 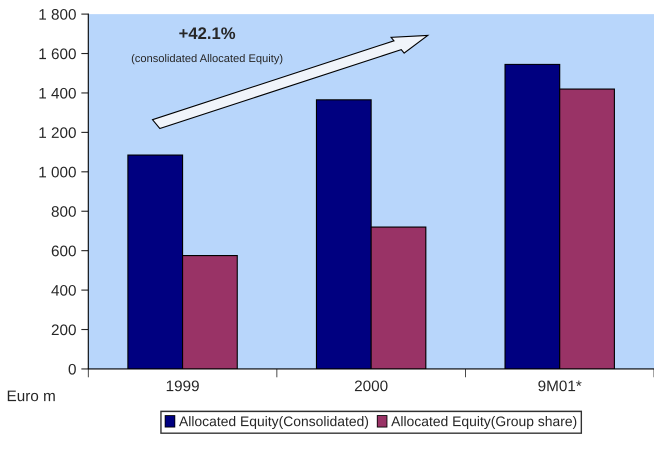 I want to click on legend-label: Allocated Equity(Group share), so click(x=483, y=422).